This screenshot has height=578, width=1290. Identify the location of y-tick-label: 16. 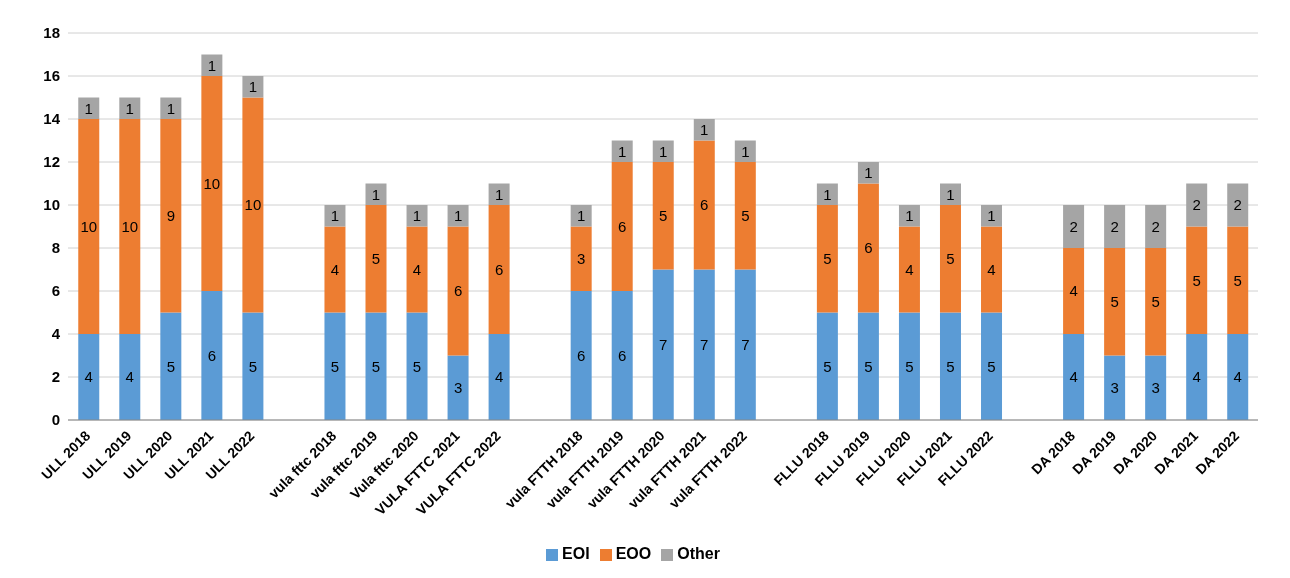
(51, 76).